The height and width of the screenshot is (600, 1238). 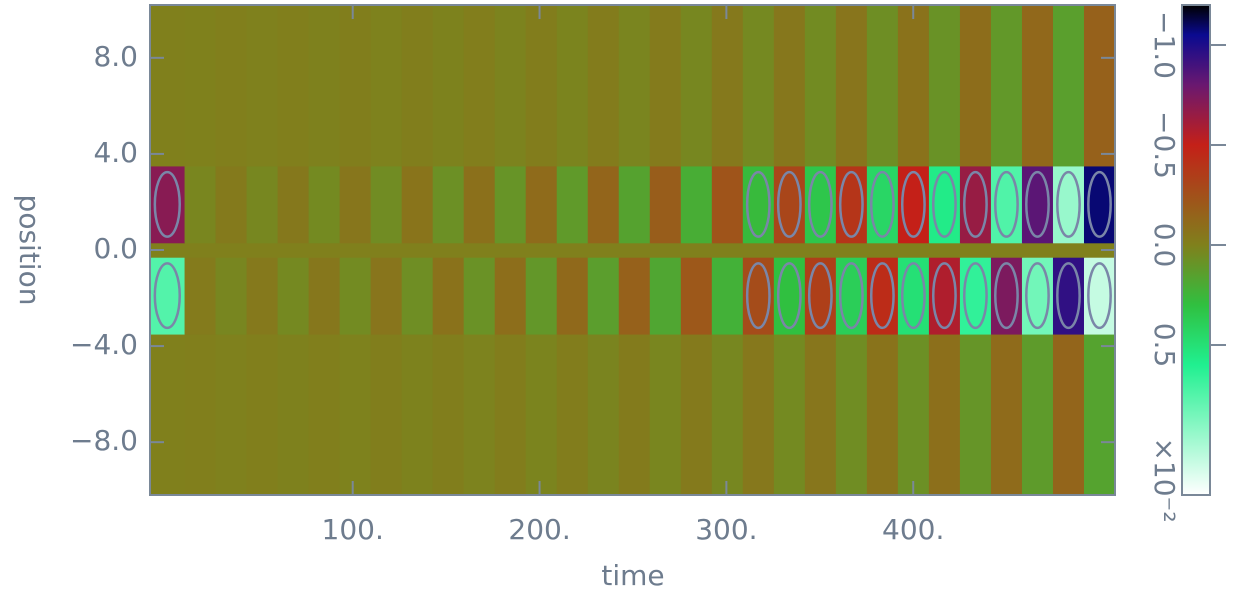 What do you see at coordinates (104, 344) in the screenshot?
I see `y-tick-label: −4.0` at bounding box center [104, 344].